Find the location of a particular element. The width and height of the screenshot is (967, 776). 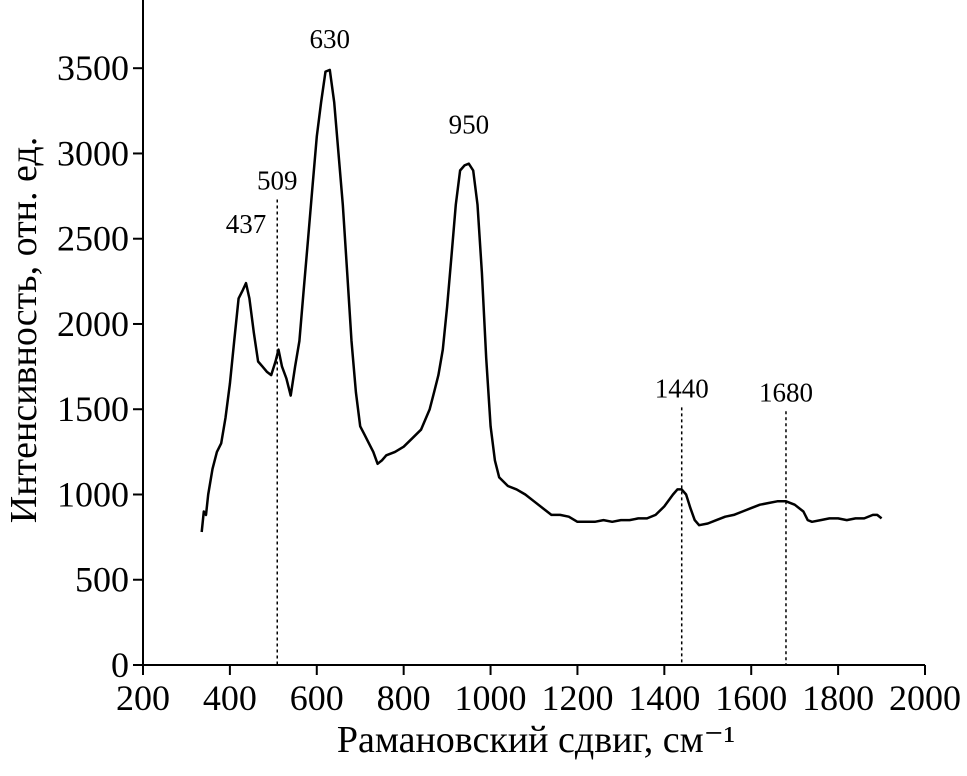

x-tick-label: 1200 is located at coordinates (577, 698).